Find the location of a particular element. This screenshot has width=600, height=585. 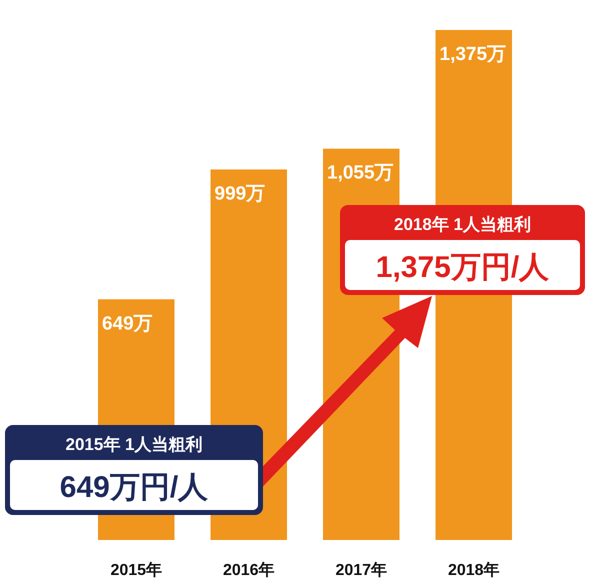

annotation: 1,375万円/人 is located at coordinates (463, 267).